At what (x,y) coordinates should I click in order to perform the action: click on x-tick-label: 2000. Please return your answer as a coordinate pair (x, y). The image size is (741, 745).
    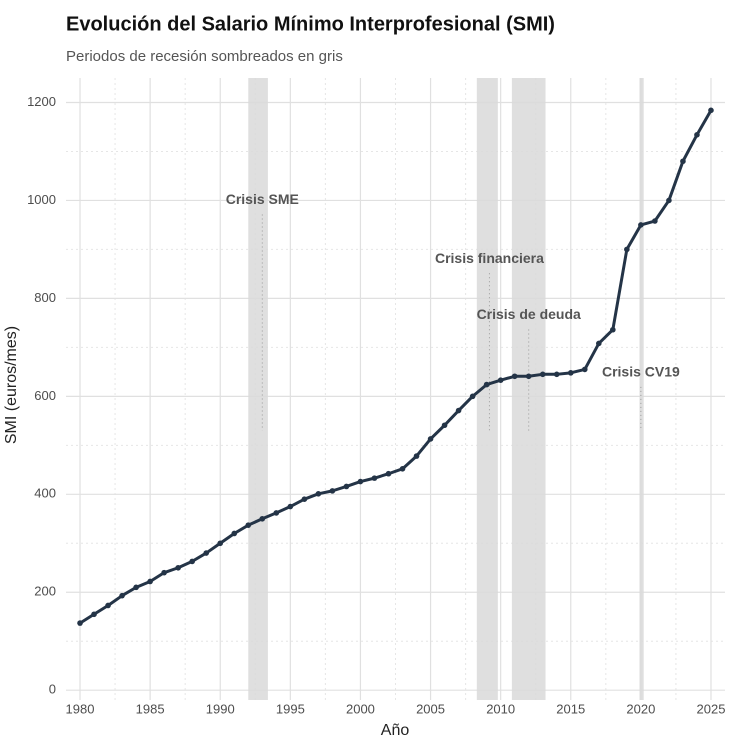
    Looking at the image, I should click on (360, 708).